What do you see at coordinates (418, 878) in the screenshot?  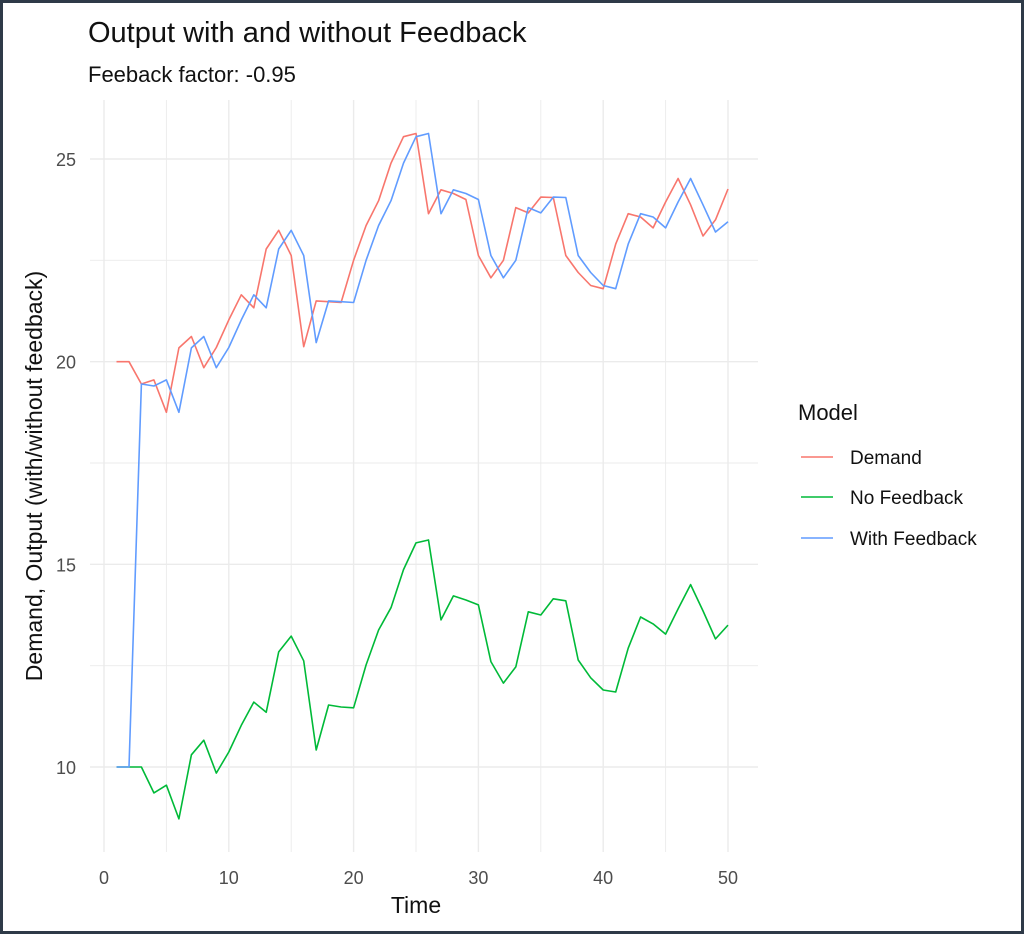 I see `x-tick-labels: 0 10 20 30 40 50` at bounding box center [418, 878].